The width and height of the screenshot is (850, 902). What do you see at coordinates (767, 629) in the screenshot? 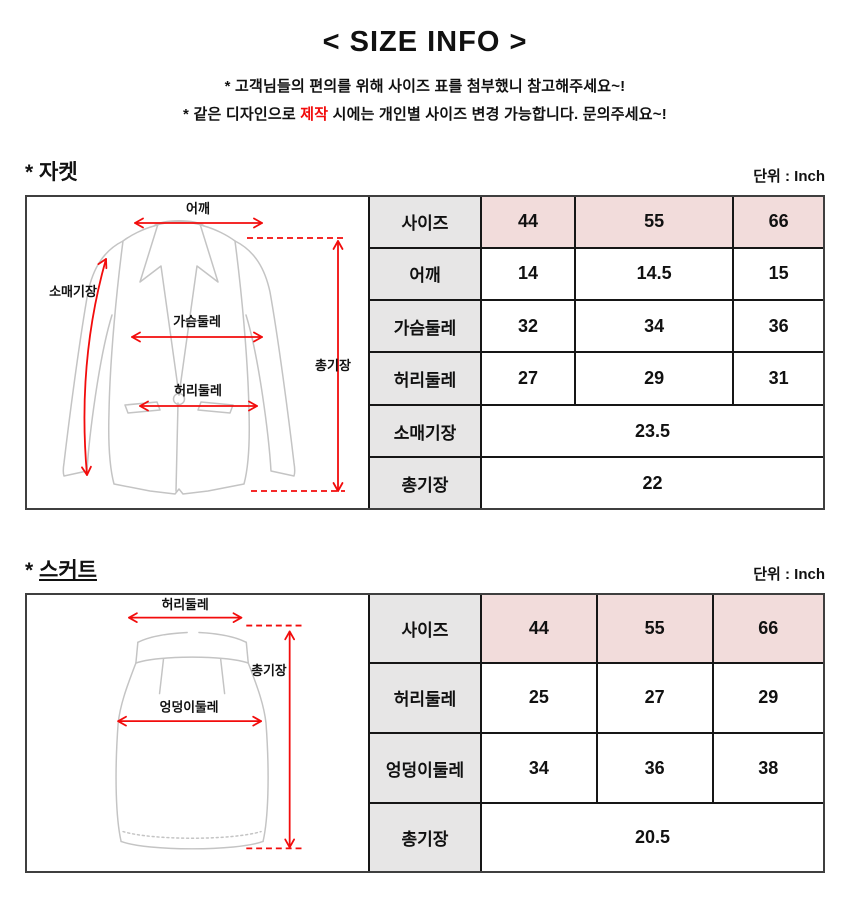
I see `skirt-header-size-66: 66` at bounding box center [767, 629].